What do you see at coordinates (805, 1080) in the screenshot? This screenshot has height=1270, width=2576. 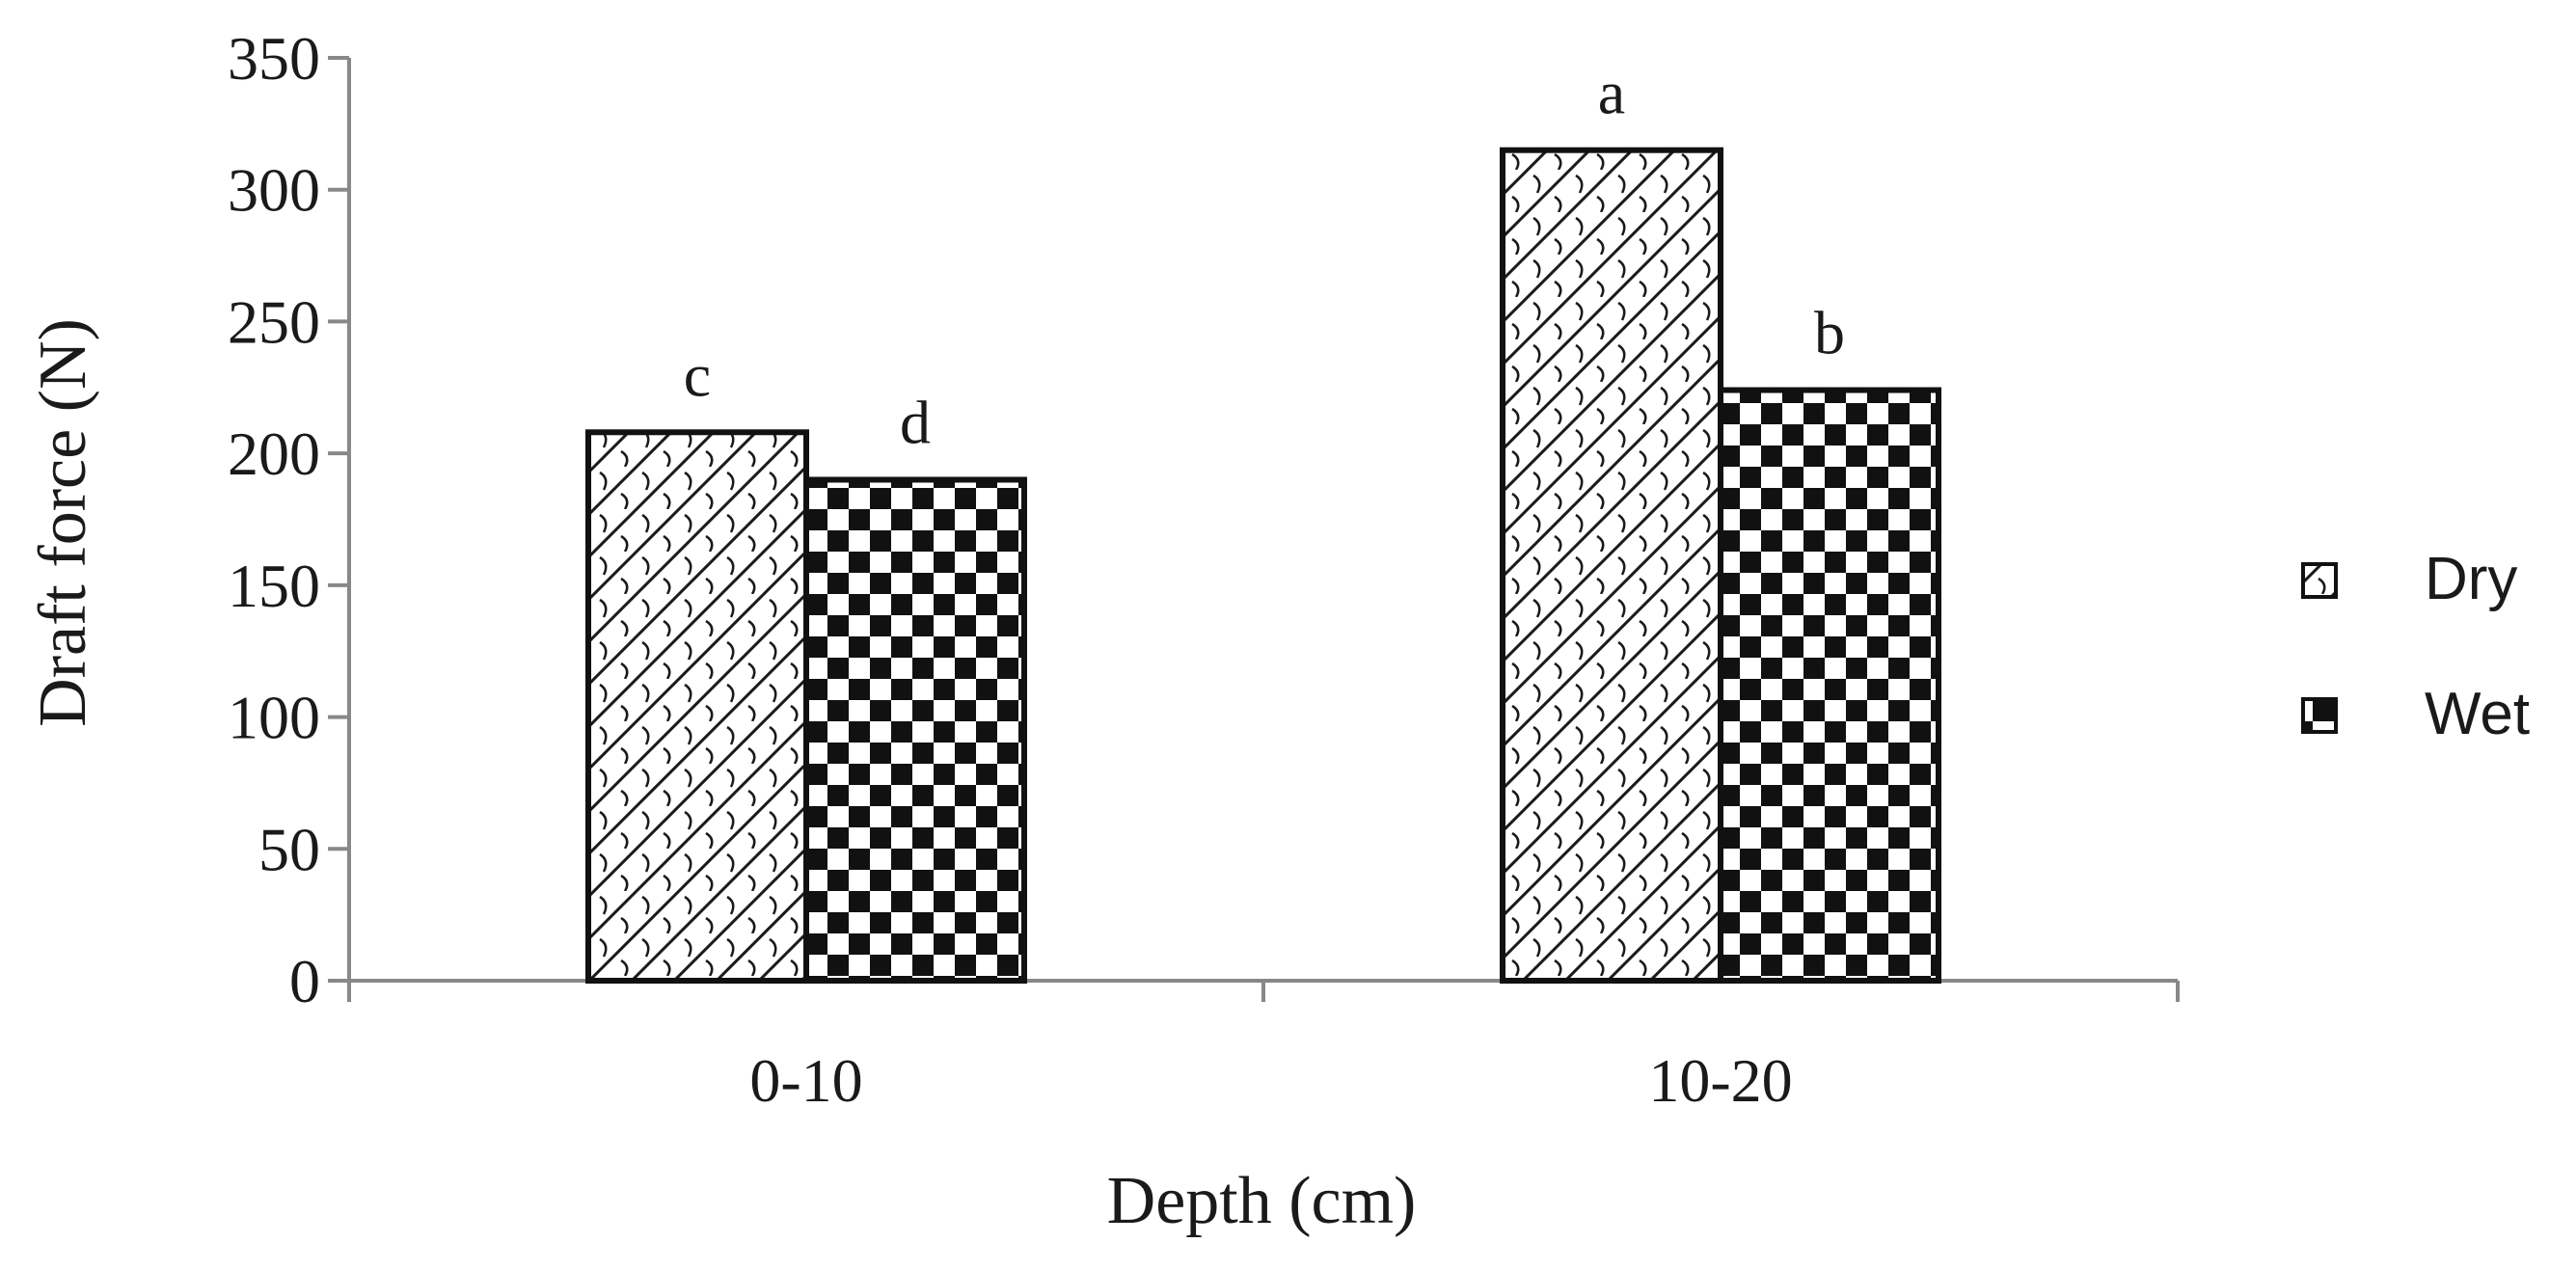 I see `x-tick-label: 0-10` at bounding box center [805, 1080].